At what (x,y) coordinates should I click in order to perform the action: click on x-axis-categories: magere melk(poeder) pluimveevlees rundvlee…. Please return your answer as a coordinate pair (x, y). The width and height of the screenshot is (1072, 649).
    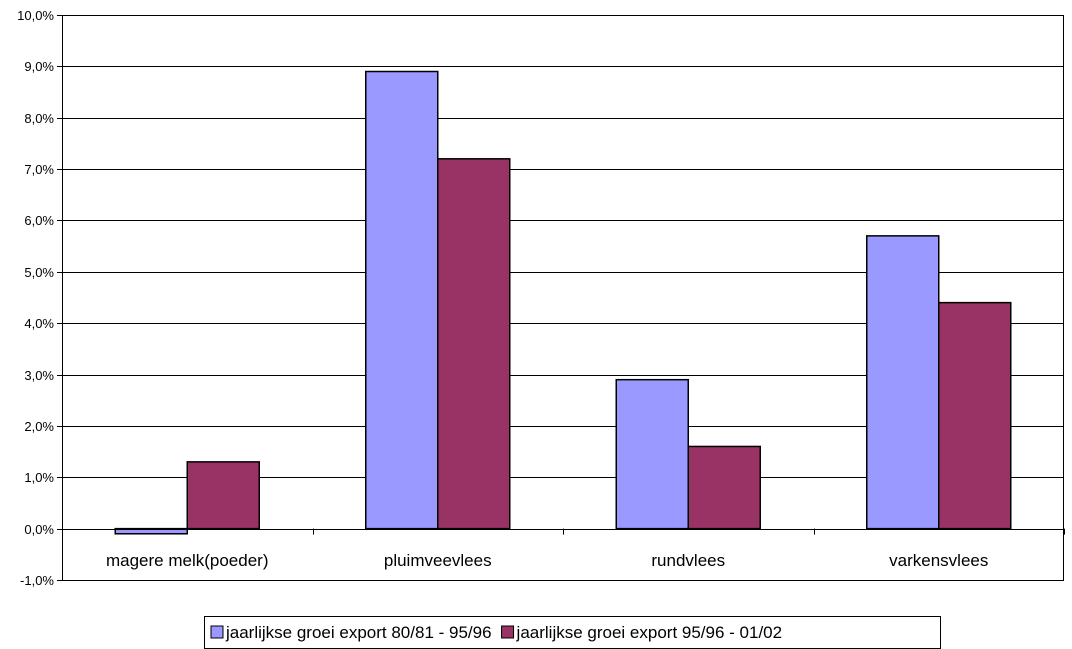
    Looking at the image, I should click on (547, 560).